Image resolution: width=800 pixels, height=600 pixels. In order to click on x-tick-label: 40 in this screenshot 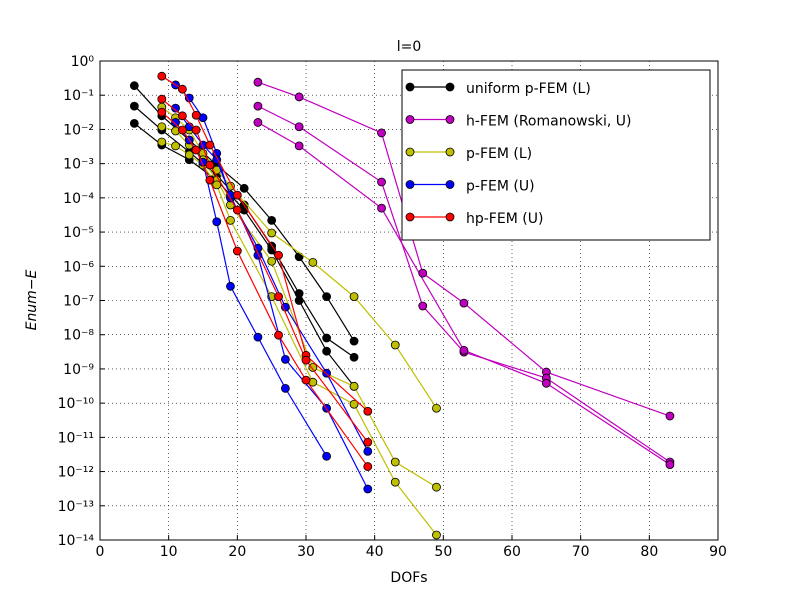, I will do `click(375, 552)`.